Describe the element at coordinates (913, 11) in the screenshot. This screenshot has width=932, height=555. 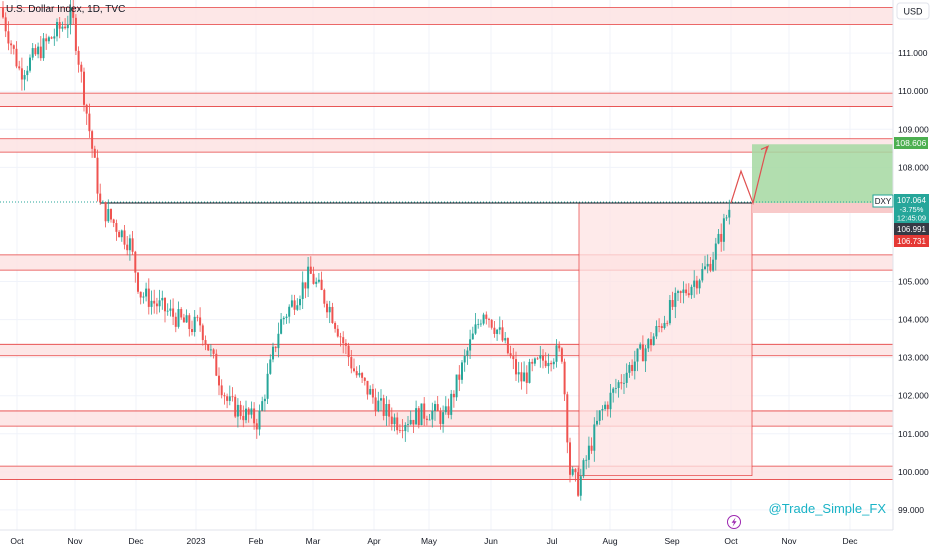
I see `currency-button: USD` at that location.